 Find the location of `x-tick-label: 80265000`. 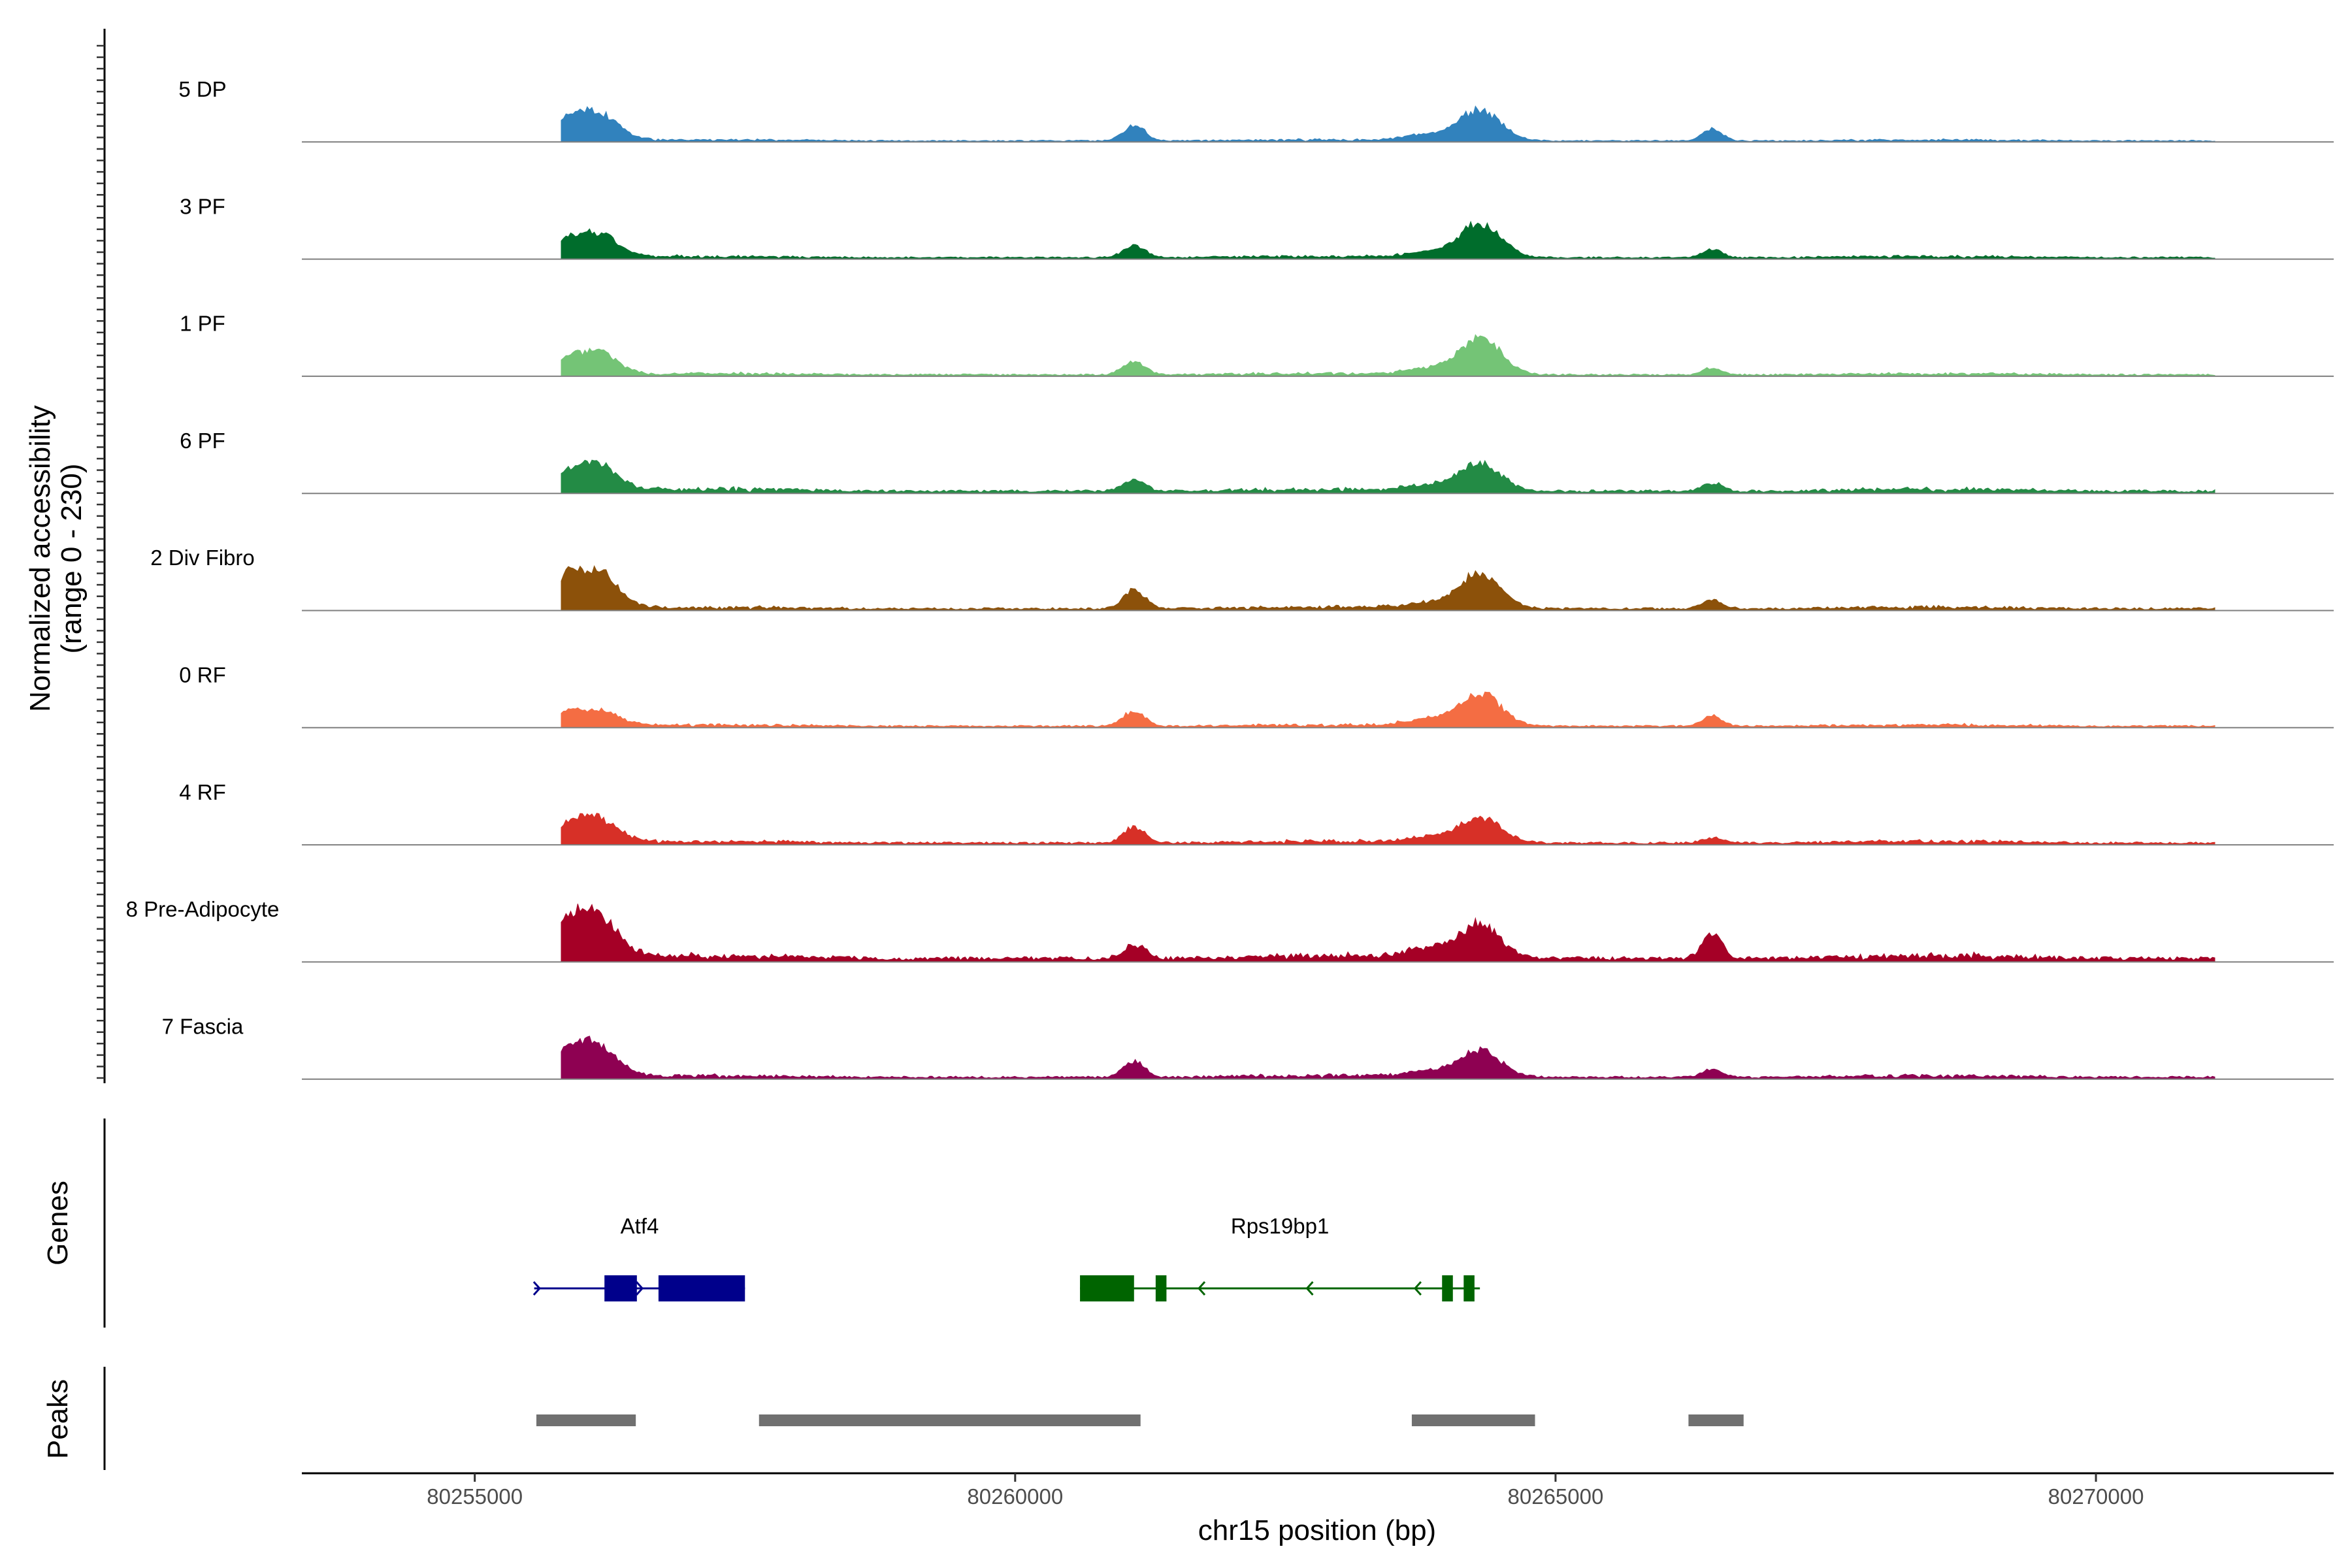

x-tick-label: 80265000 is located at coordinates (1556, 1496).